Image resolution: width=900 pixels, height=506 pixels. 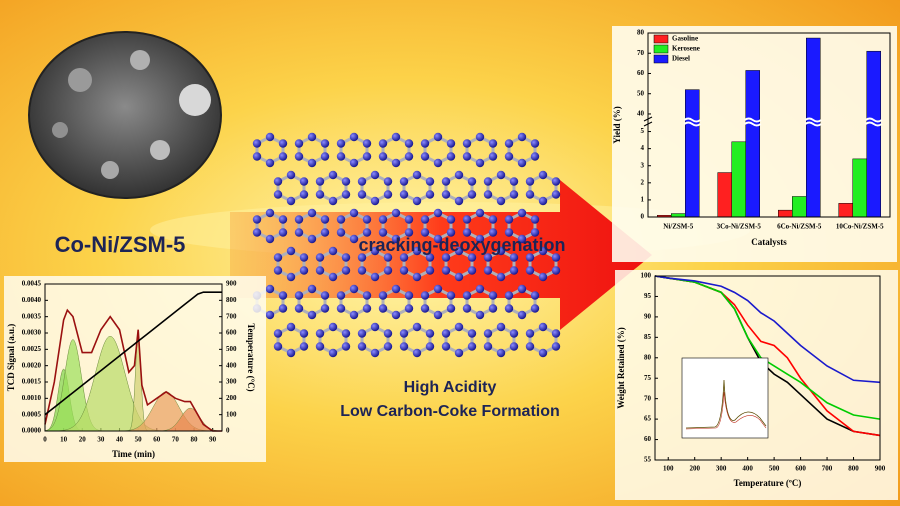 What do you see at coordinates (643, 200) in the screenshot?
I see `y-tick-label: 1` at bounding box center [643, 200].